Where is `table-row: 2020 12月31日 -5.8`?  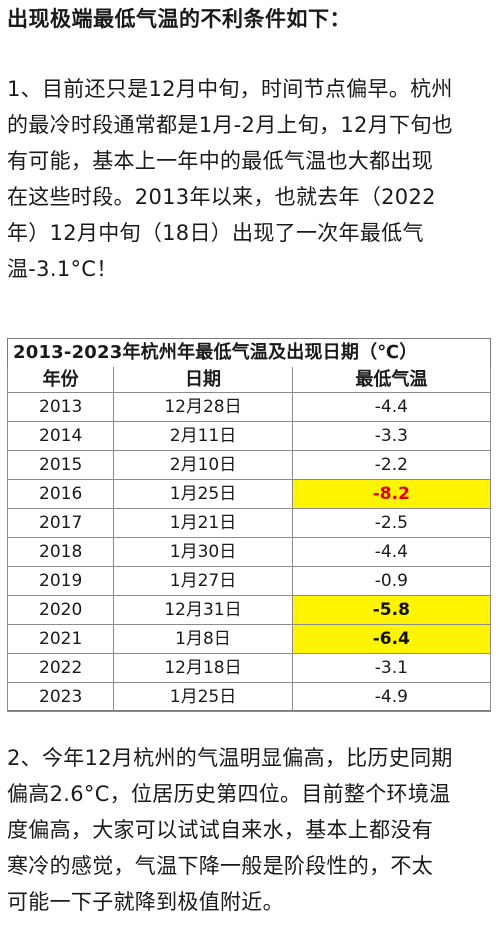 table-row: 2020 12月31日 -5.8 is located at coordinates (249, 610).